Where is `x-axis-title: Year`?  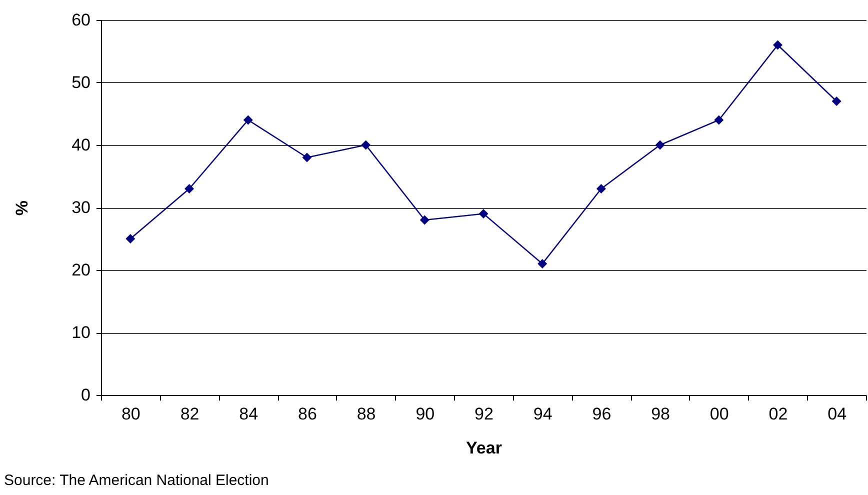 x-axis-title: Year is located at coordinates (484, 448).